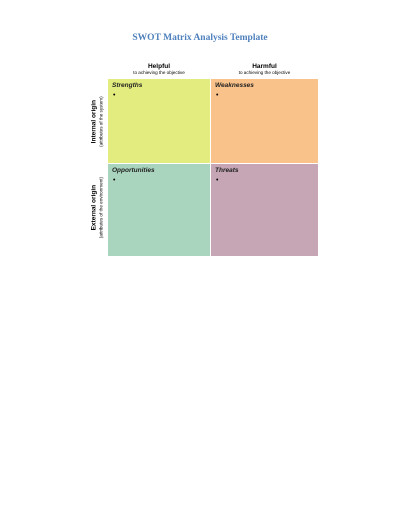 The image size is (400, 518). I want to click on column-header-helpful: Helpful to achieving the objective, so click(159, 69).